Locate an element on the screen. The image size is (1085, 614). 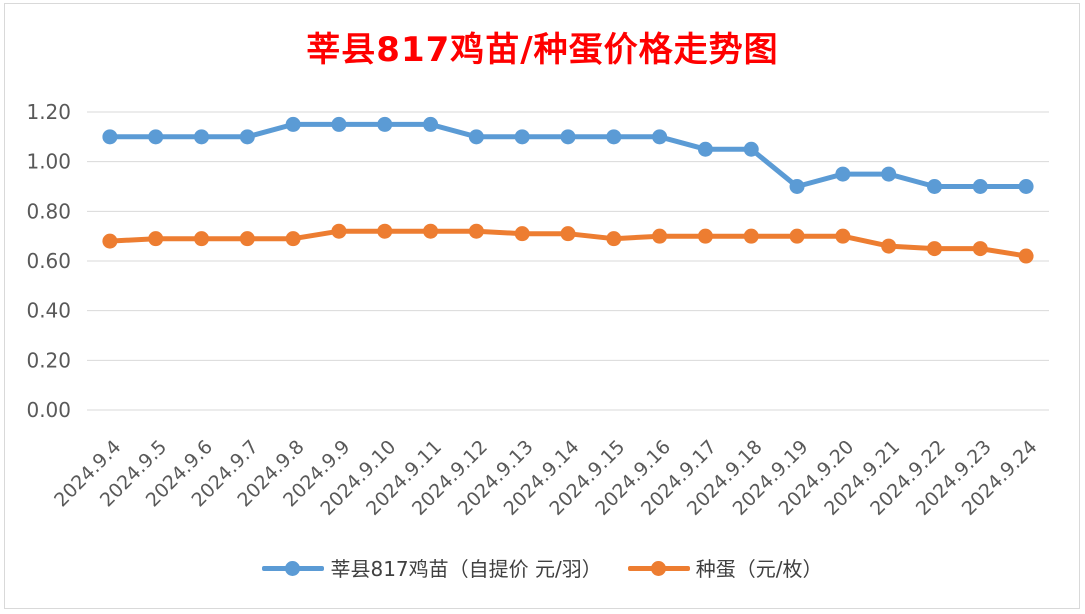
y-tick-label: 0.20 is located at coordinates (48, 360).